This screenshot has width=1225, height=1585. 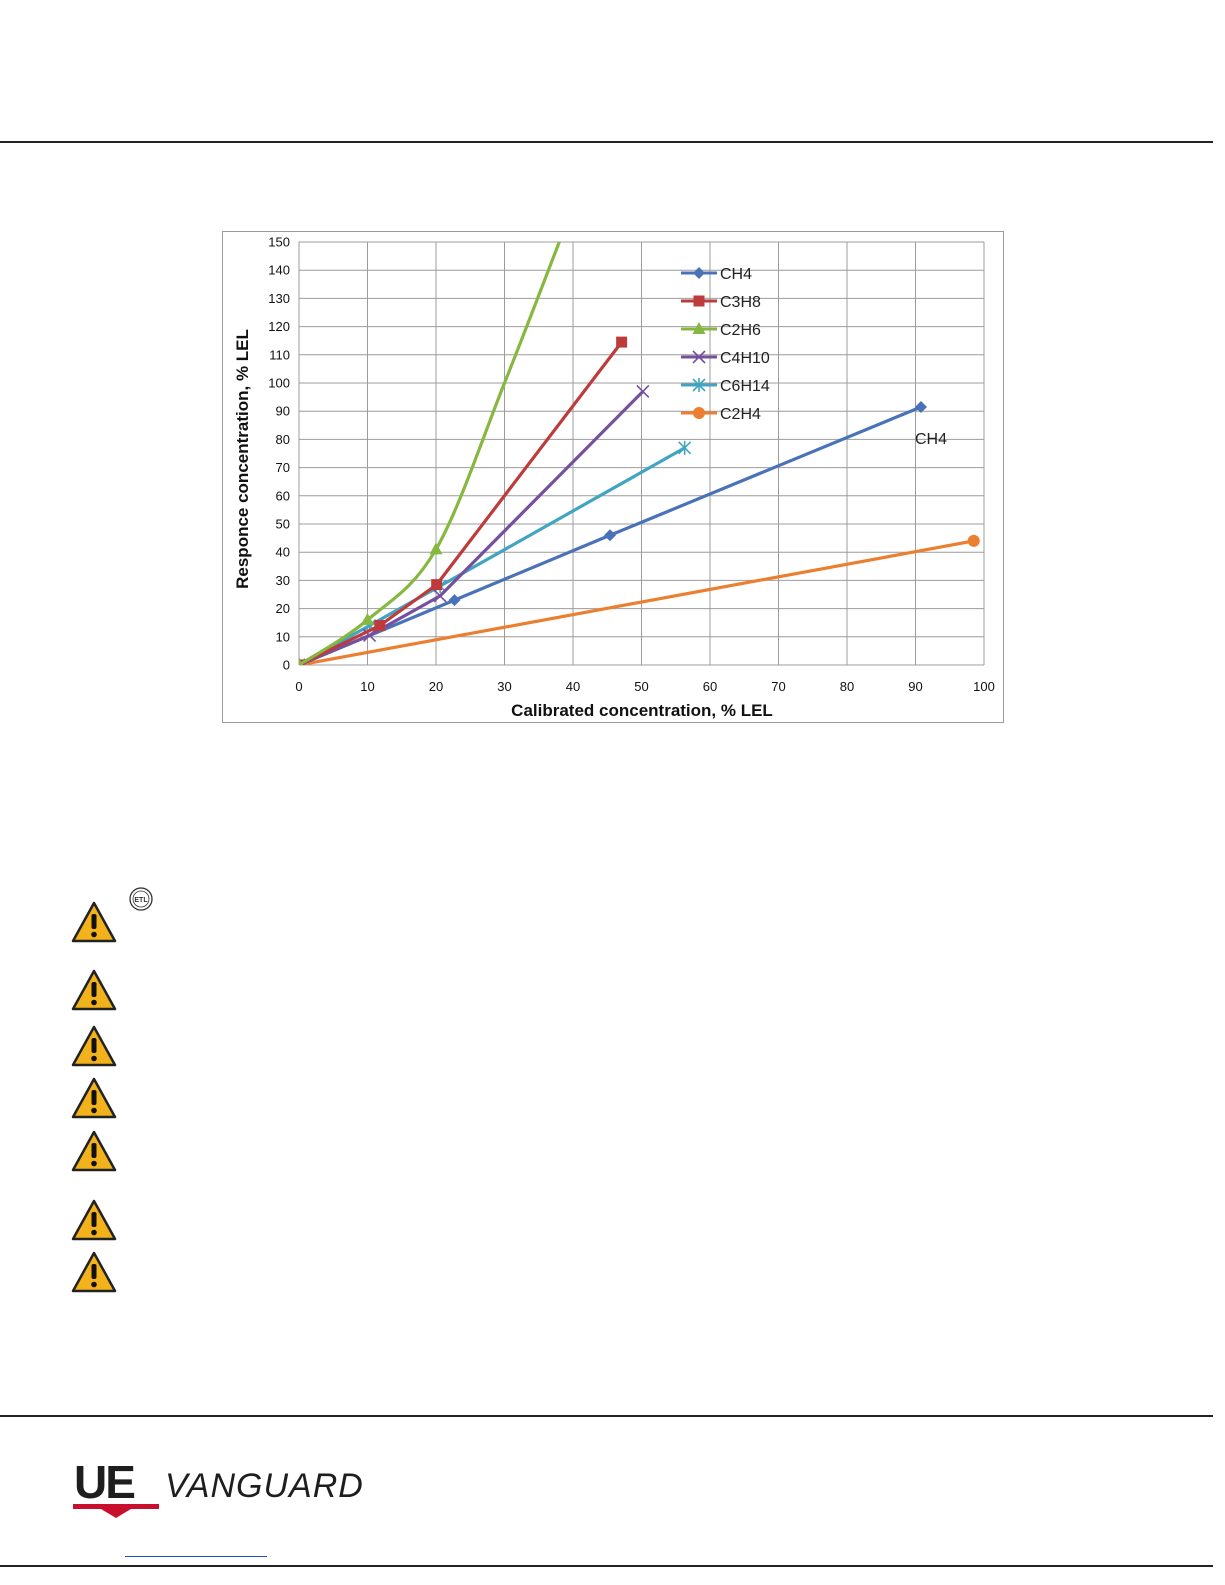 I want to click on x-tick-label: 80, so click(x=847, y=686).